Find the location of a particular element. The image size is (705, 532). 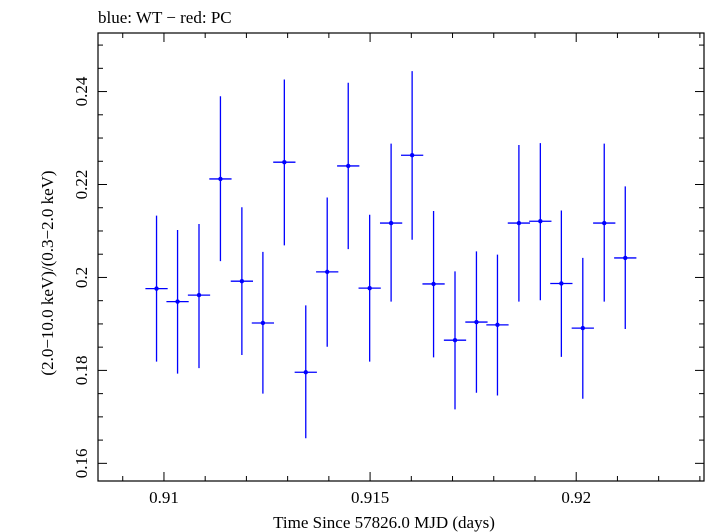

y-tick-label: 0.18 is located at coordinates (81, 371).